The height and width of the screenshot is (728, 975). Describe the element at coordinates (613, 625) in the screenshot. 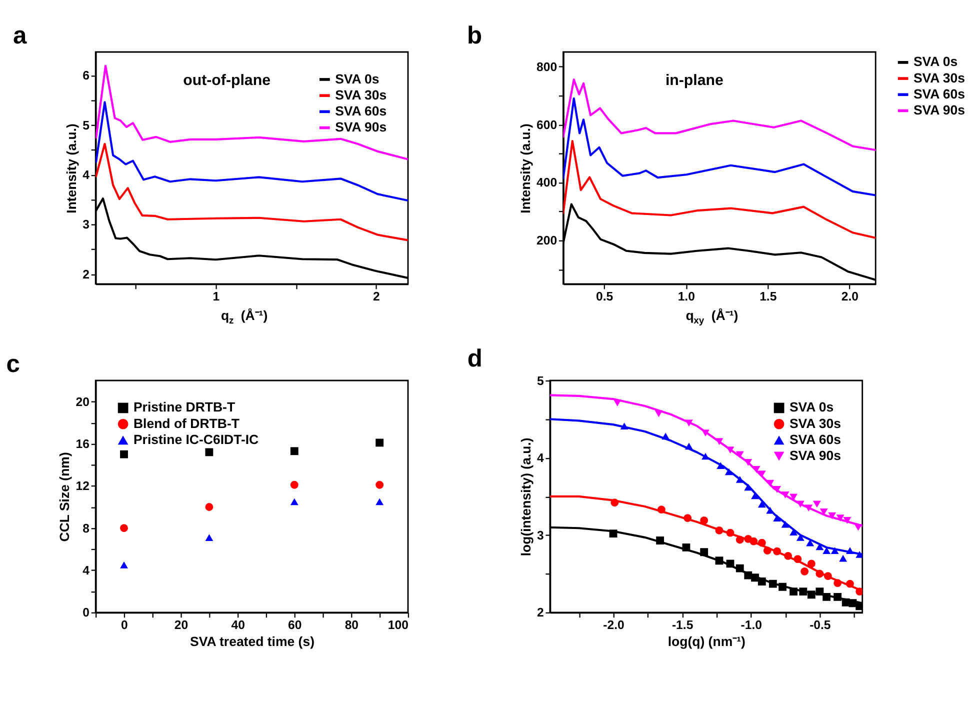

I see `x-tick-label: -2.0` at that location.